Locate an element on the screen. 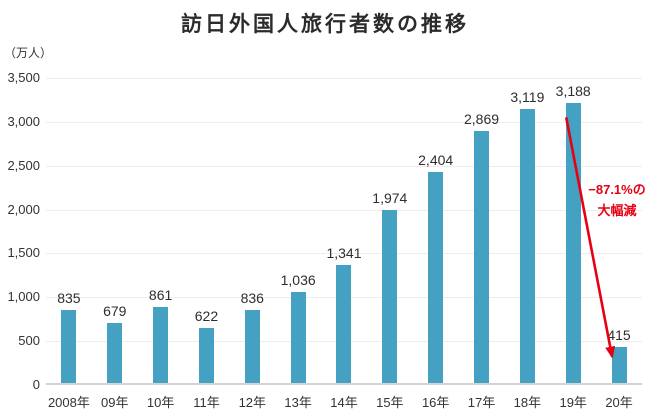 The height and width of the screenshot is (420, 650). x-tick-label: 20年 is located at coordinates (619, 402).